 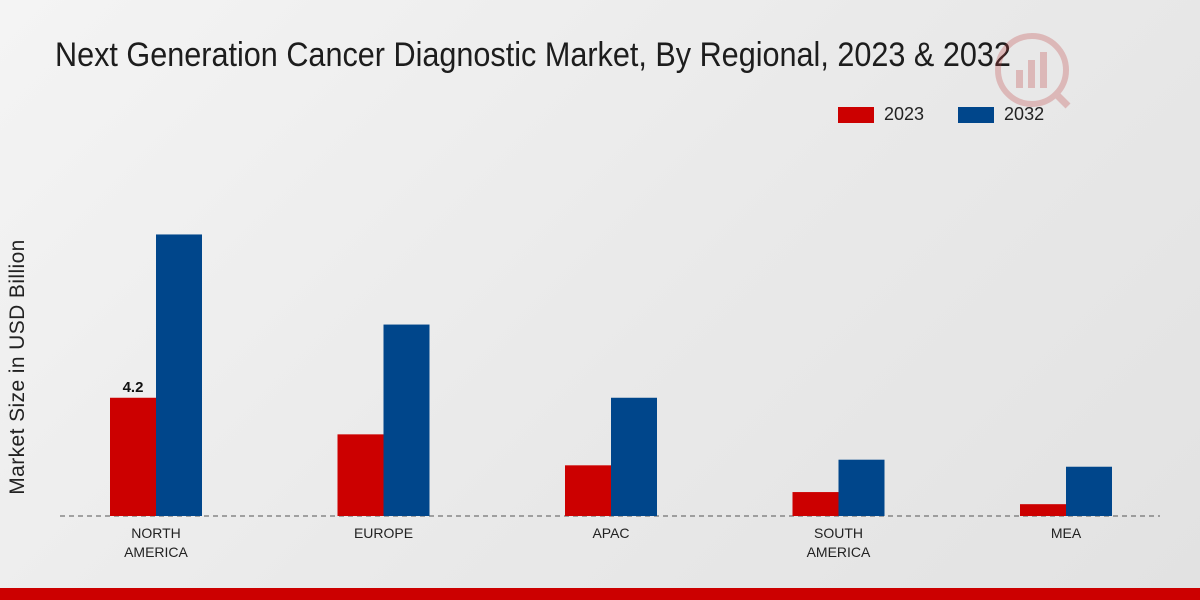 I want to click on bar-2023-south-america, so click(x=815, y=504).